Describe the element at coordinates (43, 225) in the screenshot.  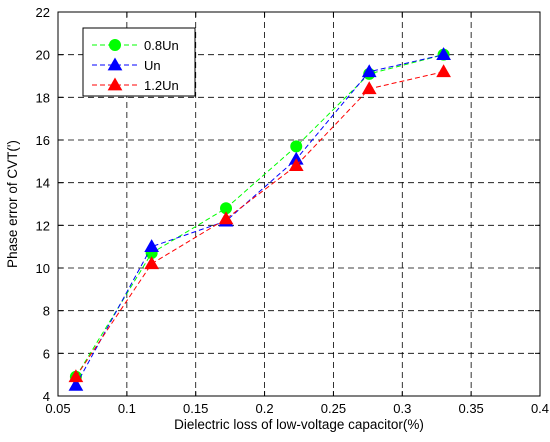
I see `y-tick-label: 12` at that location.